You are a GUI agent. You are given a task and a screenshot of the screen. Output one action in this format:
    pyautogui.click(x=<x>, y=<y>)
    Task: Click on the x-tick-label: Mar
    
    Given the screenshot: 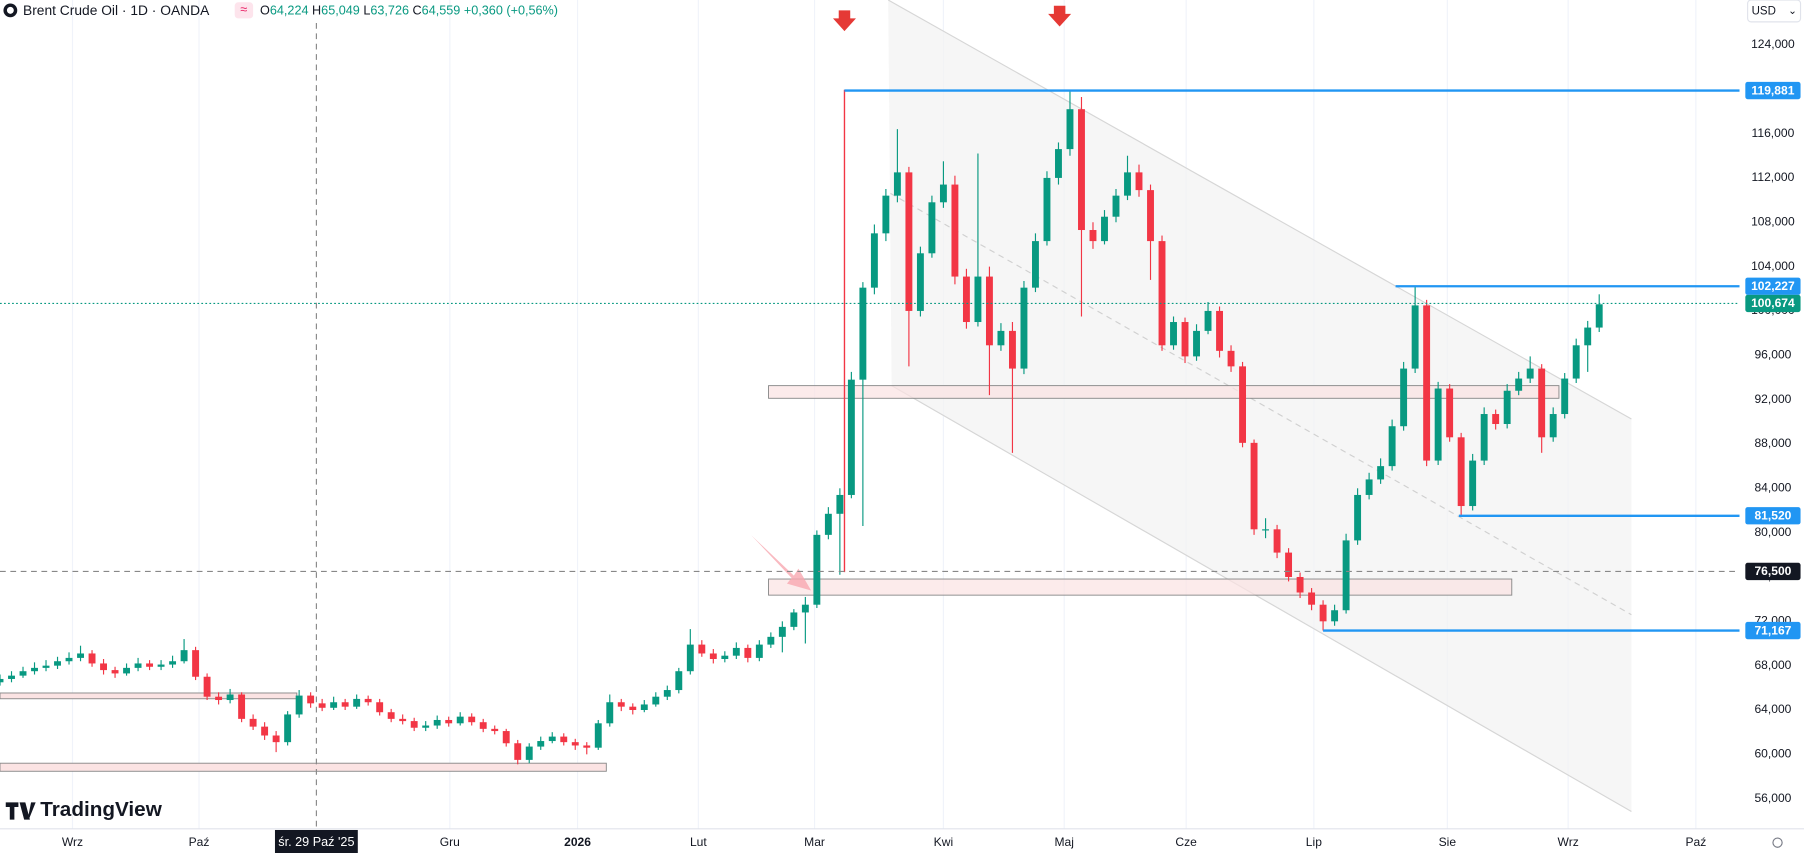 What is the action you would take?
    pyautogui.click(x=814, y=842)
    